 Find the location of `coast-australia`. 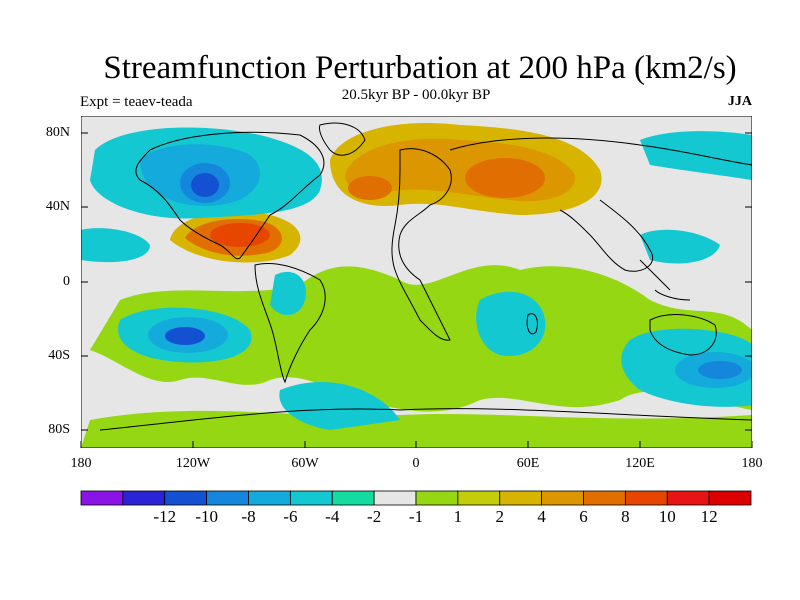

coast-australia is located at coordinates (683, 335).